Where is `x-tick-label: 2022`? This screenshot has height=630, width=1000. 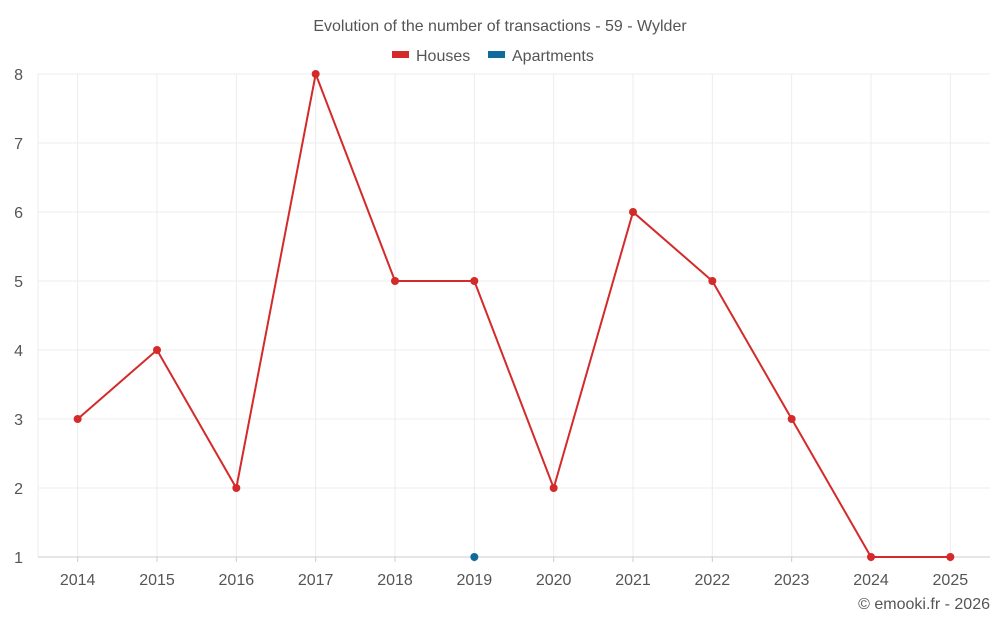
x-tick-label: 2022 is located at coordinates (713, 580).